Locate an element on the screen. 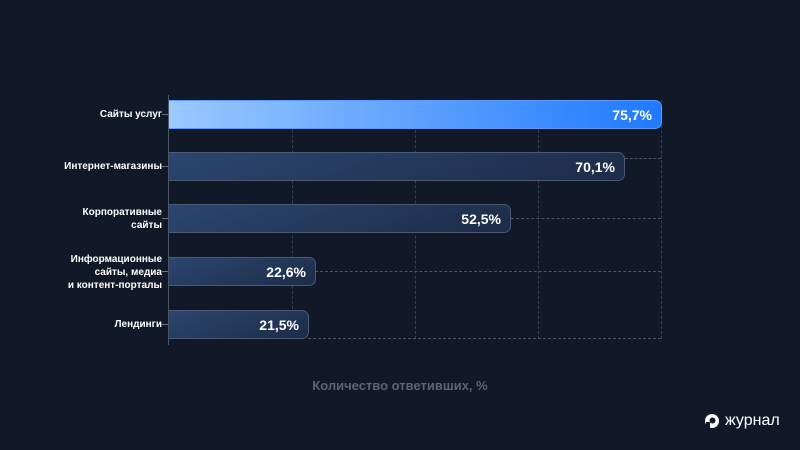 This screenshot has width=800, height=450. bar-value: 52,5% is located at coordinates (481, 219).